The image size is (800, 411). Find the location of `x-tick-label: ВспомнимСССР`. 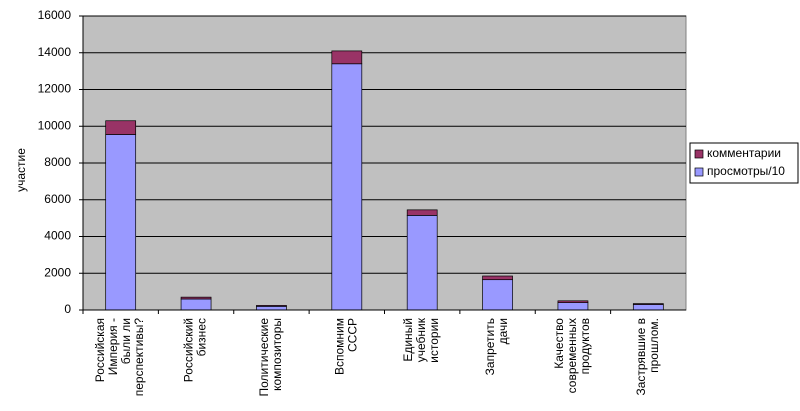

x-tick-label: ВспомнимСССР is located at coordinates (345, 346).